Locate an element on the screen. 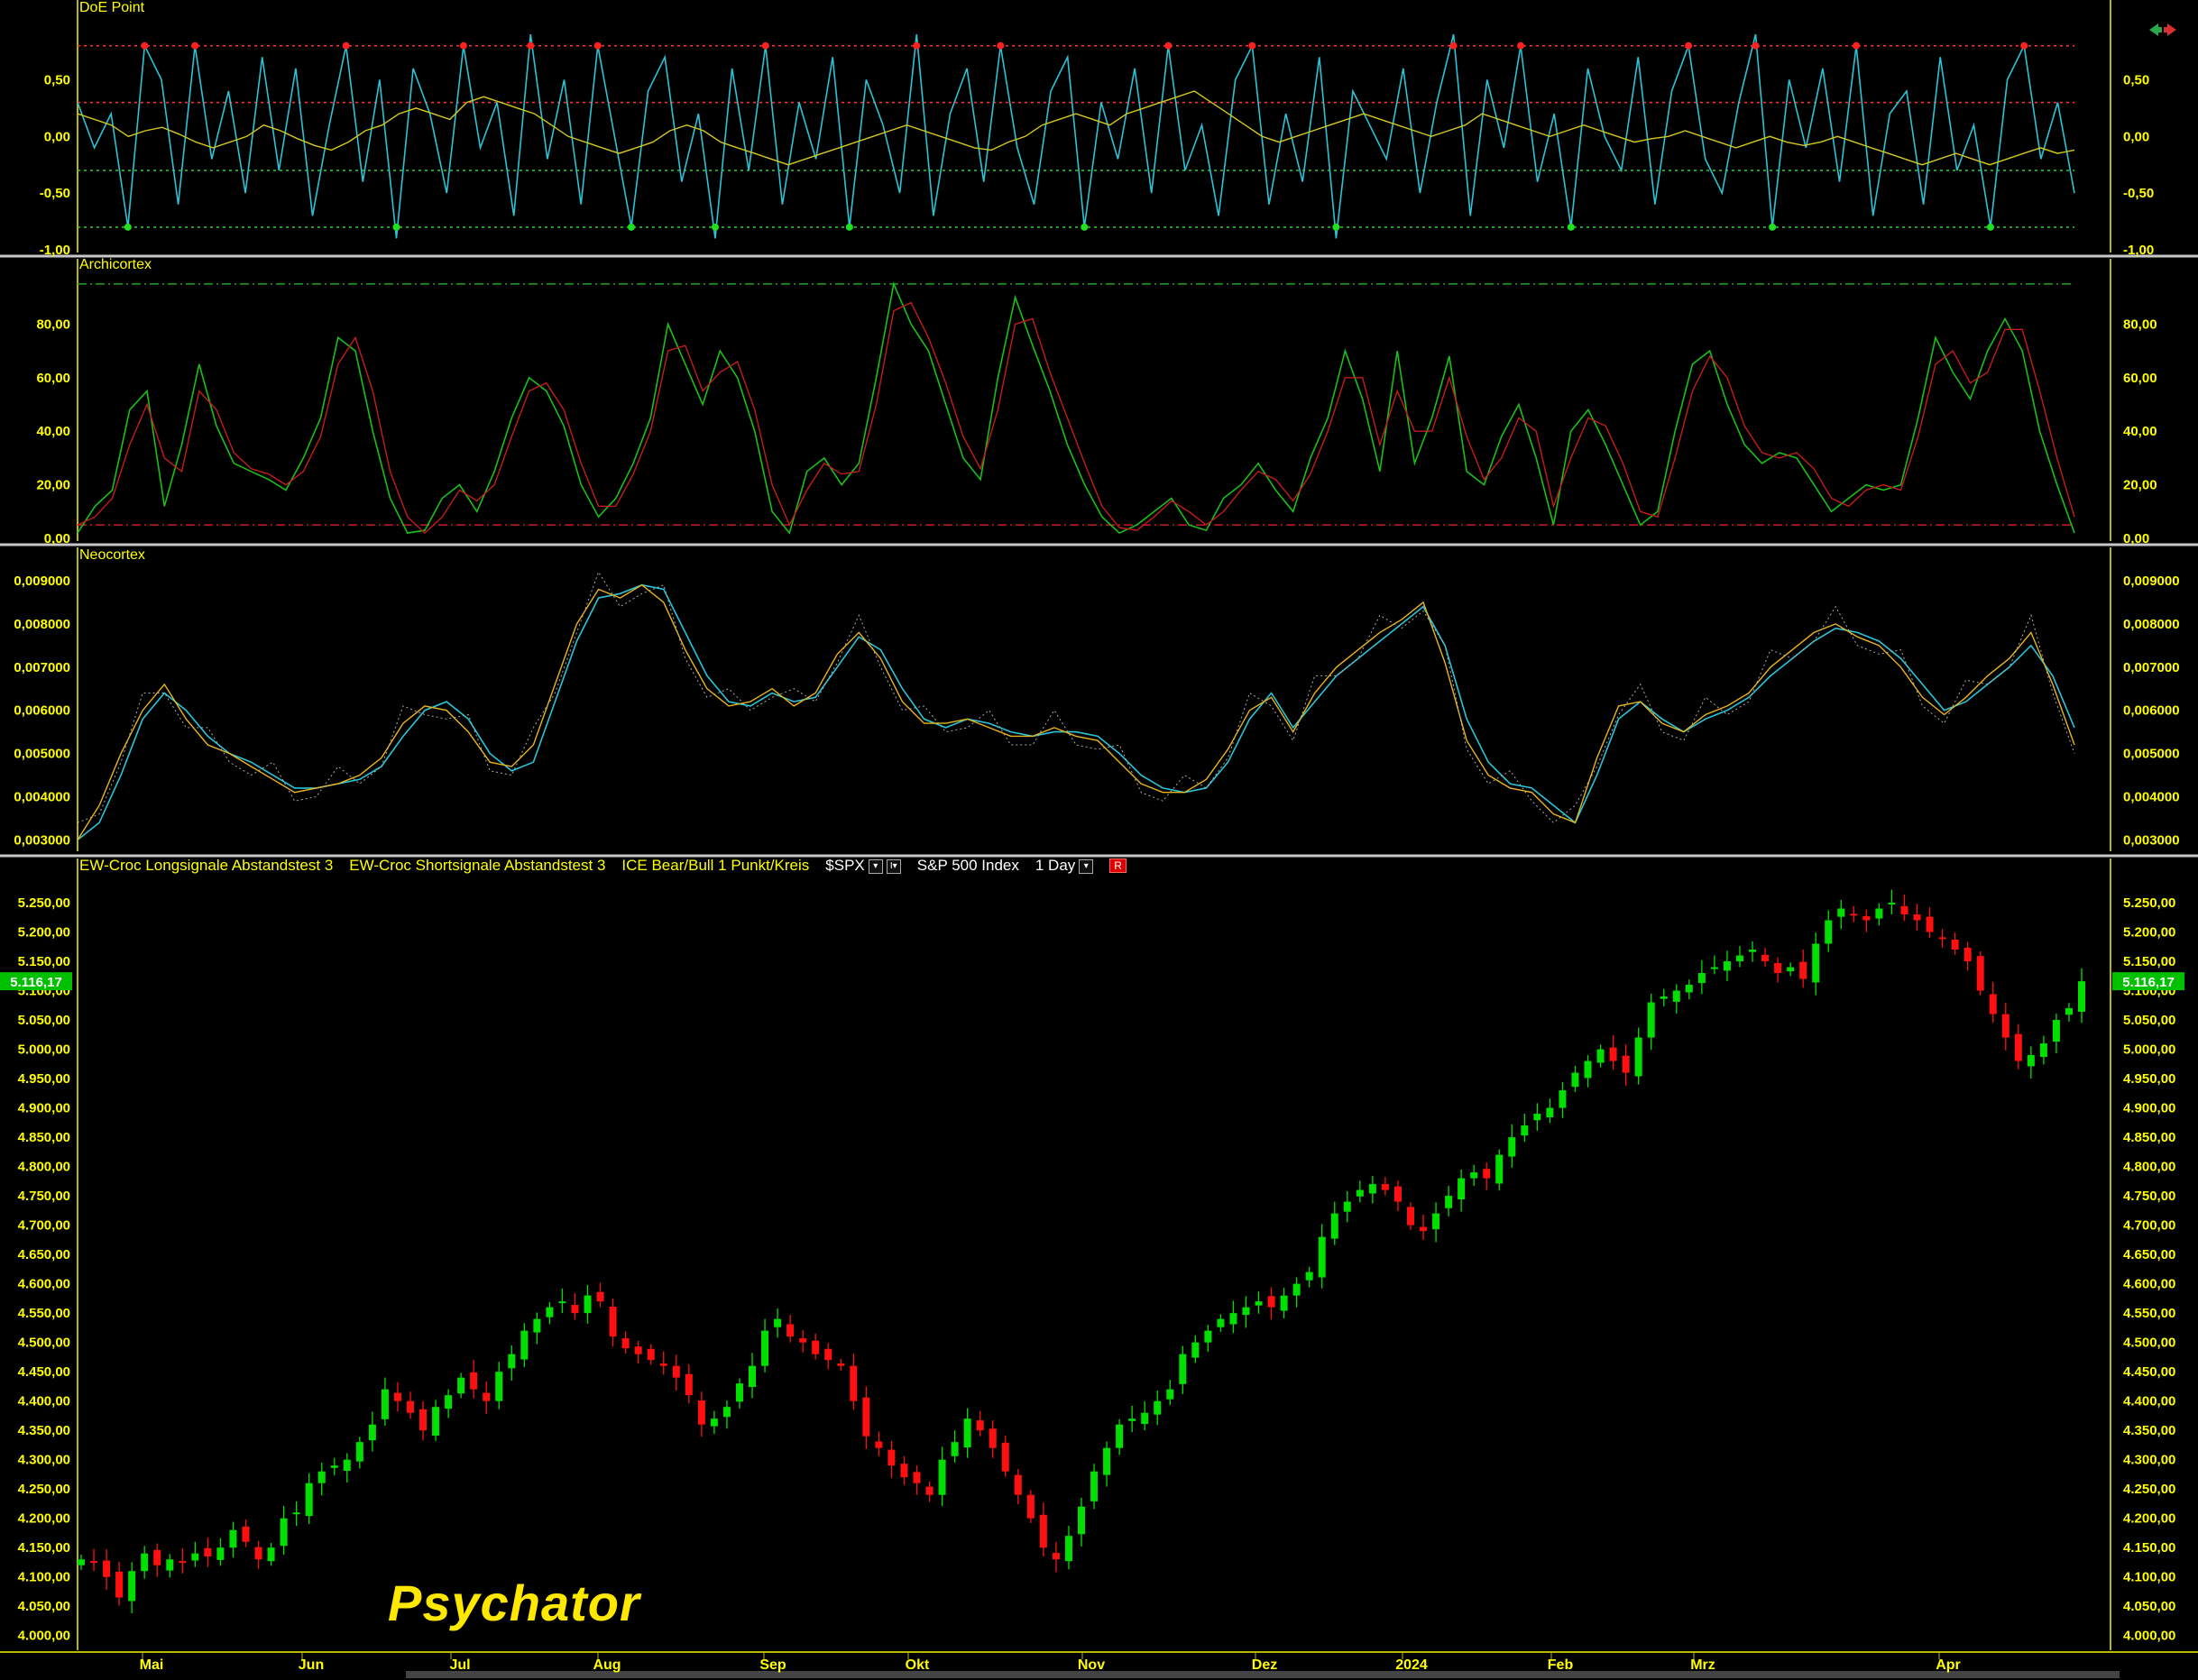 This screenshot has width=2198, height=1680. y-tick-label-right: 4.500,00 is located at coordinates (2149, 1343).